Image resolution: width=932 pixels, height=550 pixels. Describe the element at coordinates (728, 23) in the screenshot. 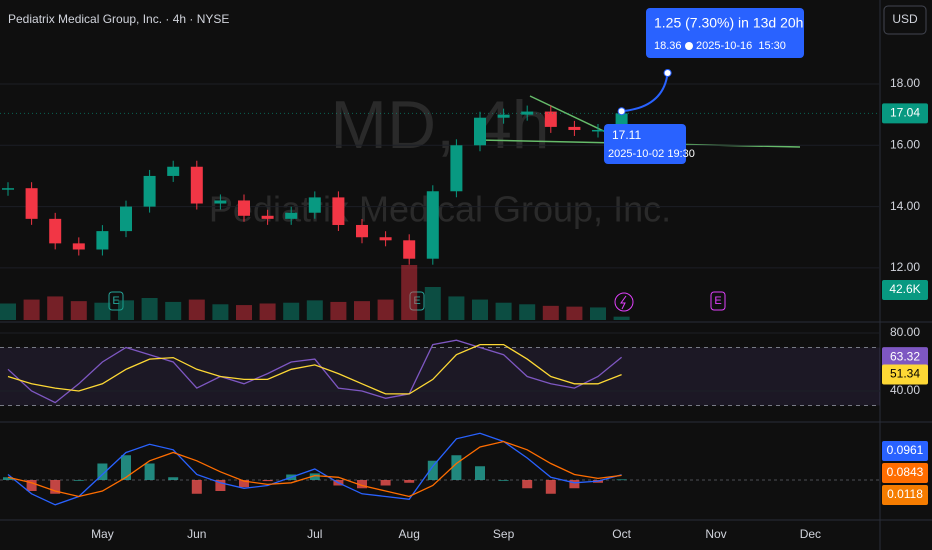

I see `measure-label: 1.25 (7.30%) in 13d 20h` at that location.